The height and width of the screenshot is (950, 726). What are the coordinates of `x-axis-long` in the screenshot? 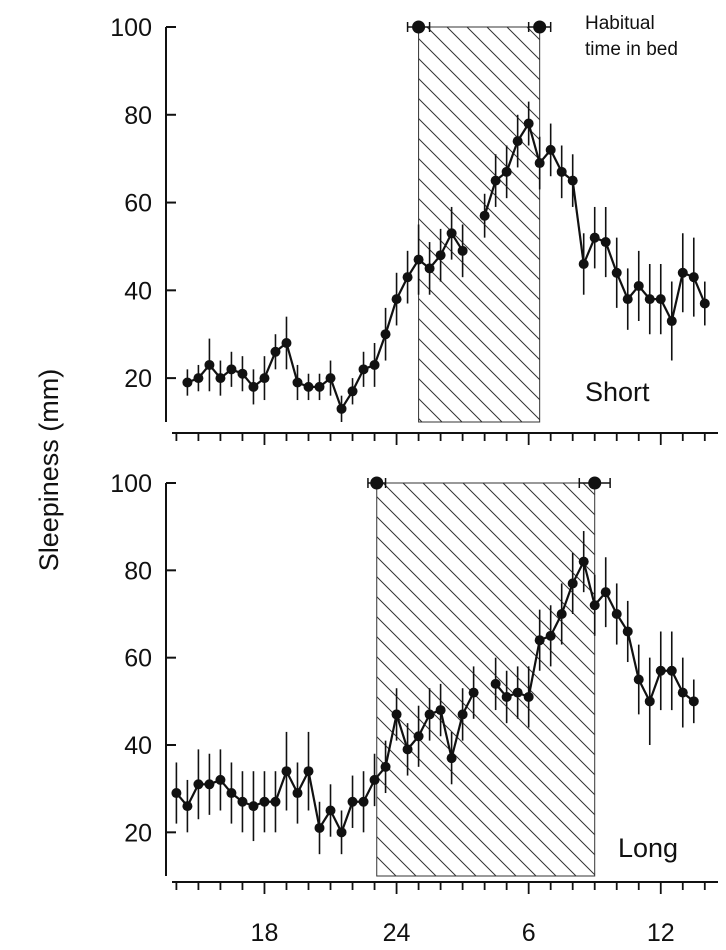 It's located at (445, 887).